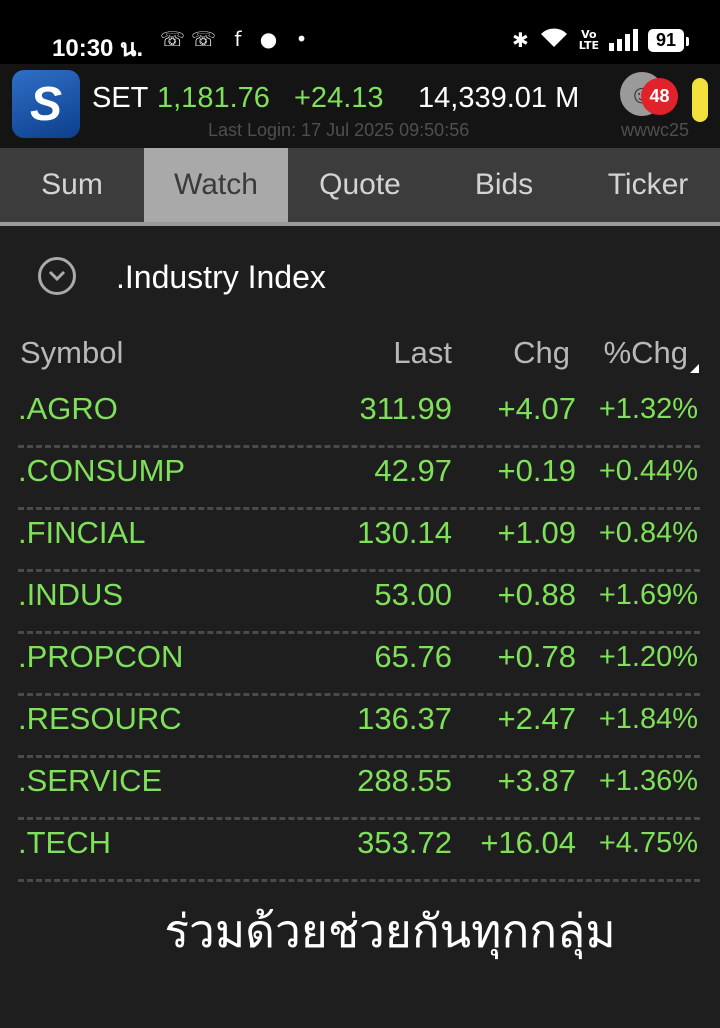  Describe the element at coordinates (213, 98) in the screenshot. I see `index-value: 1,181.76` at that location.